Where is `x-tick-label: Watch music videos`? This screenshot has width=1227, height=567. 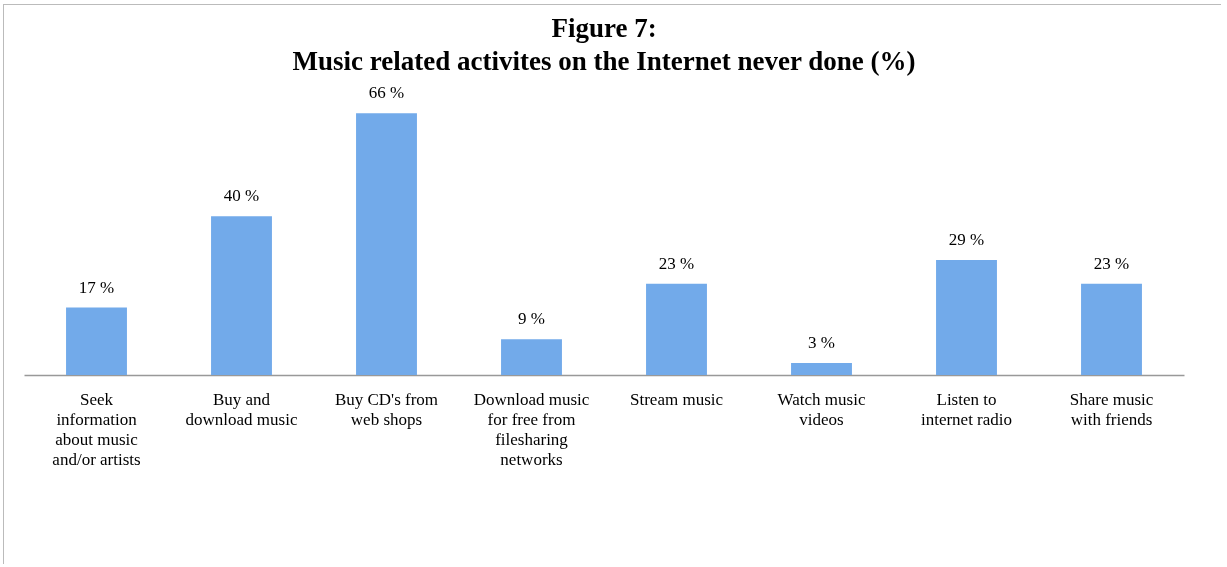 x-tick-label: Watch music videos is located at coordinates (821, 409).